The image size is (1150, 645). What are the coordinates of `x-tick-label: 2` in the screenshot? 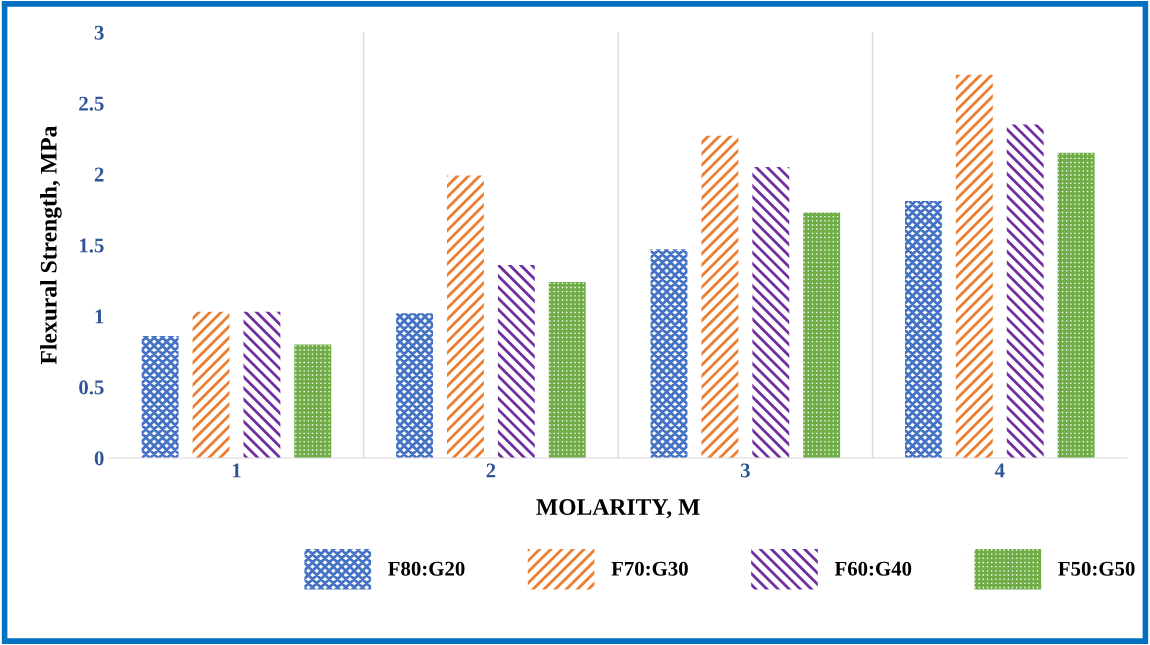 It's located at (491, 470).